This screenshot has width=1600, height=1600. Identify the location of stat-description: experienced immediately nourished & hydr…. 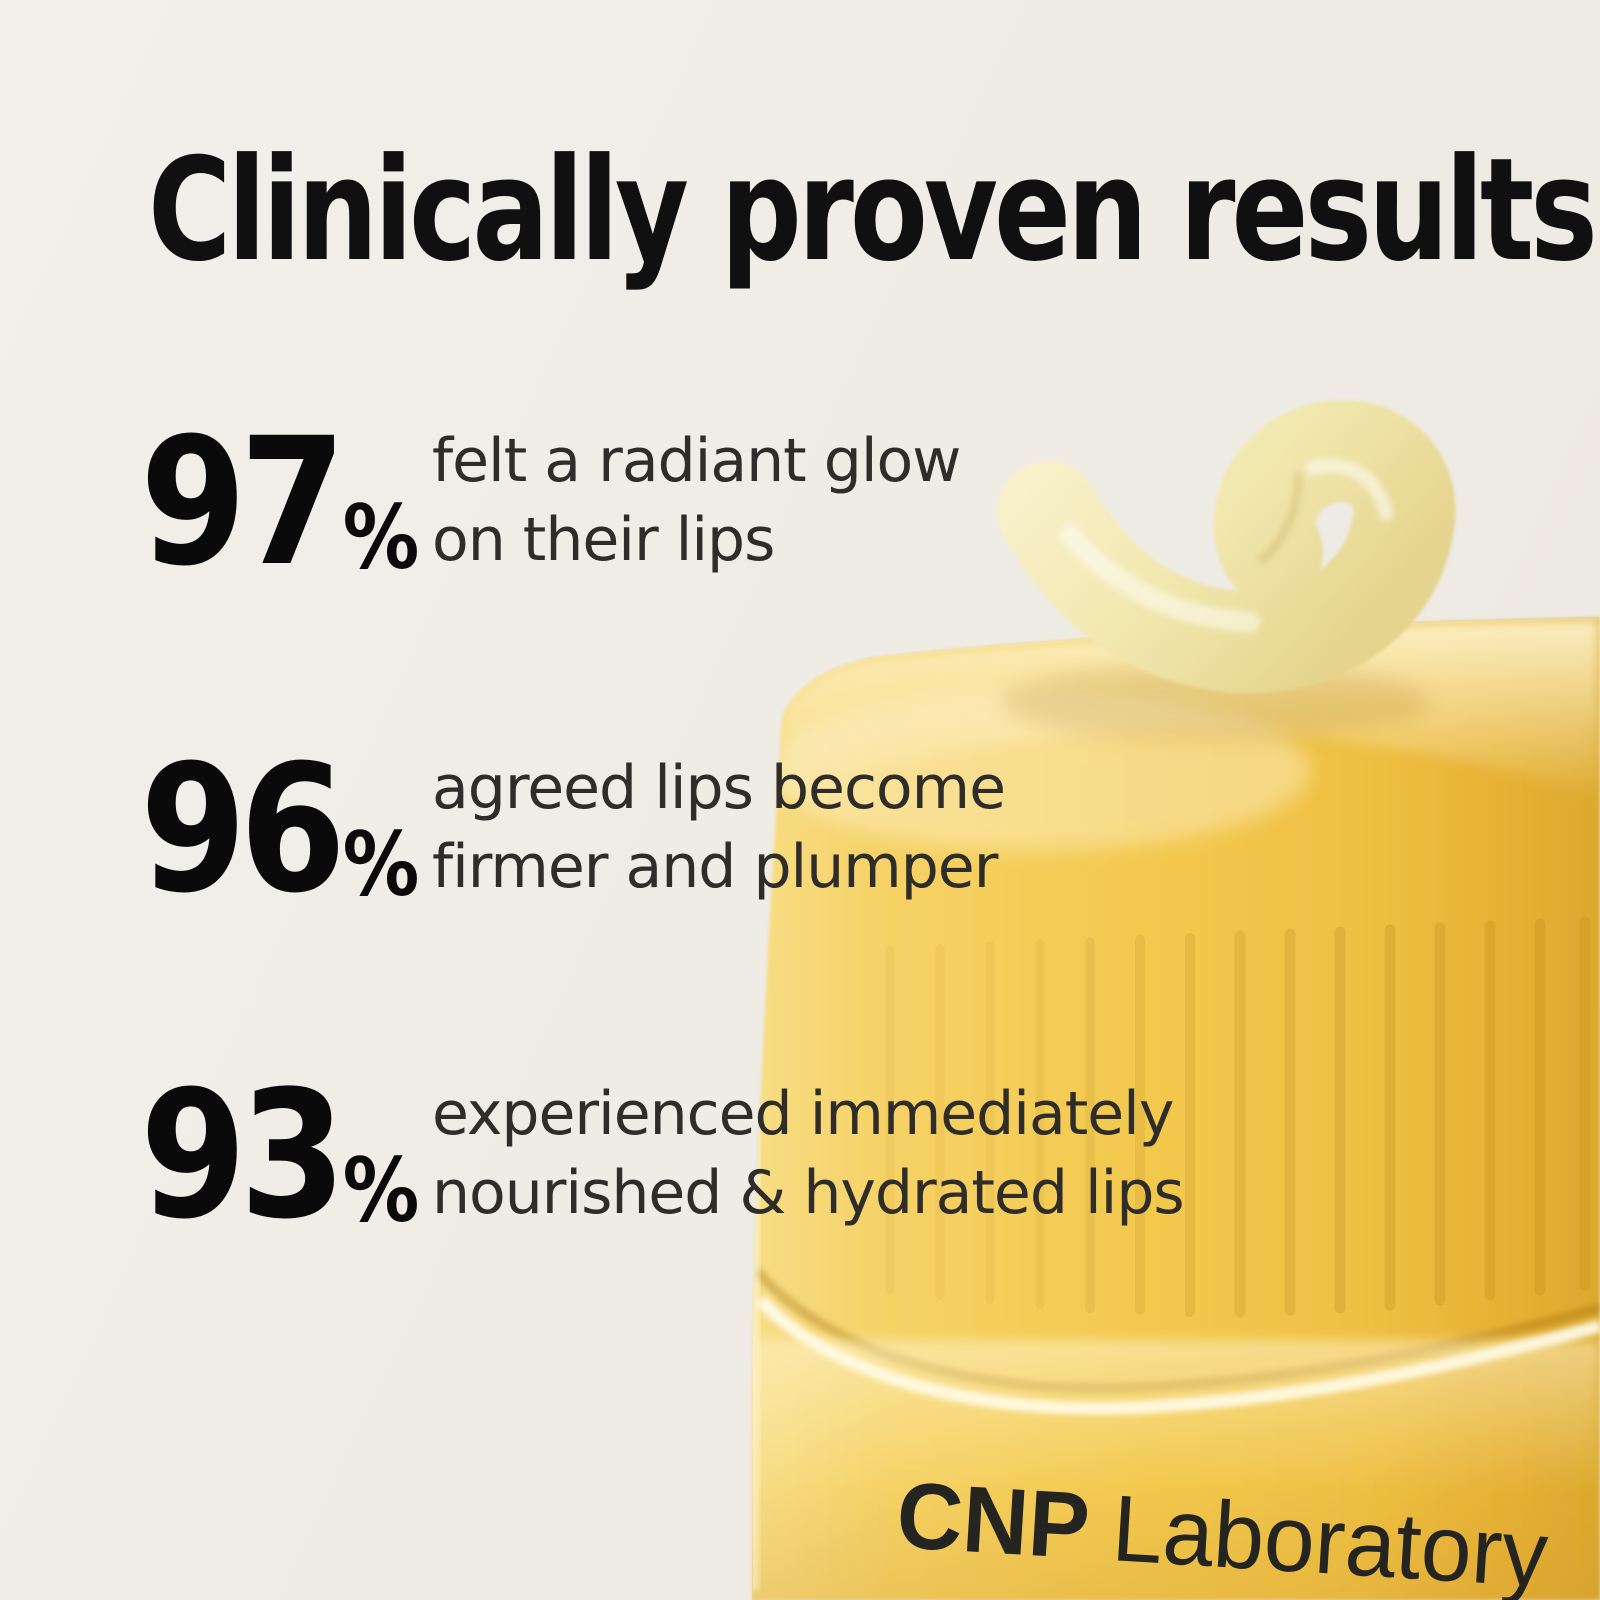
(808, 1154).